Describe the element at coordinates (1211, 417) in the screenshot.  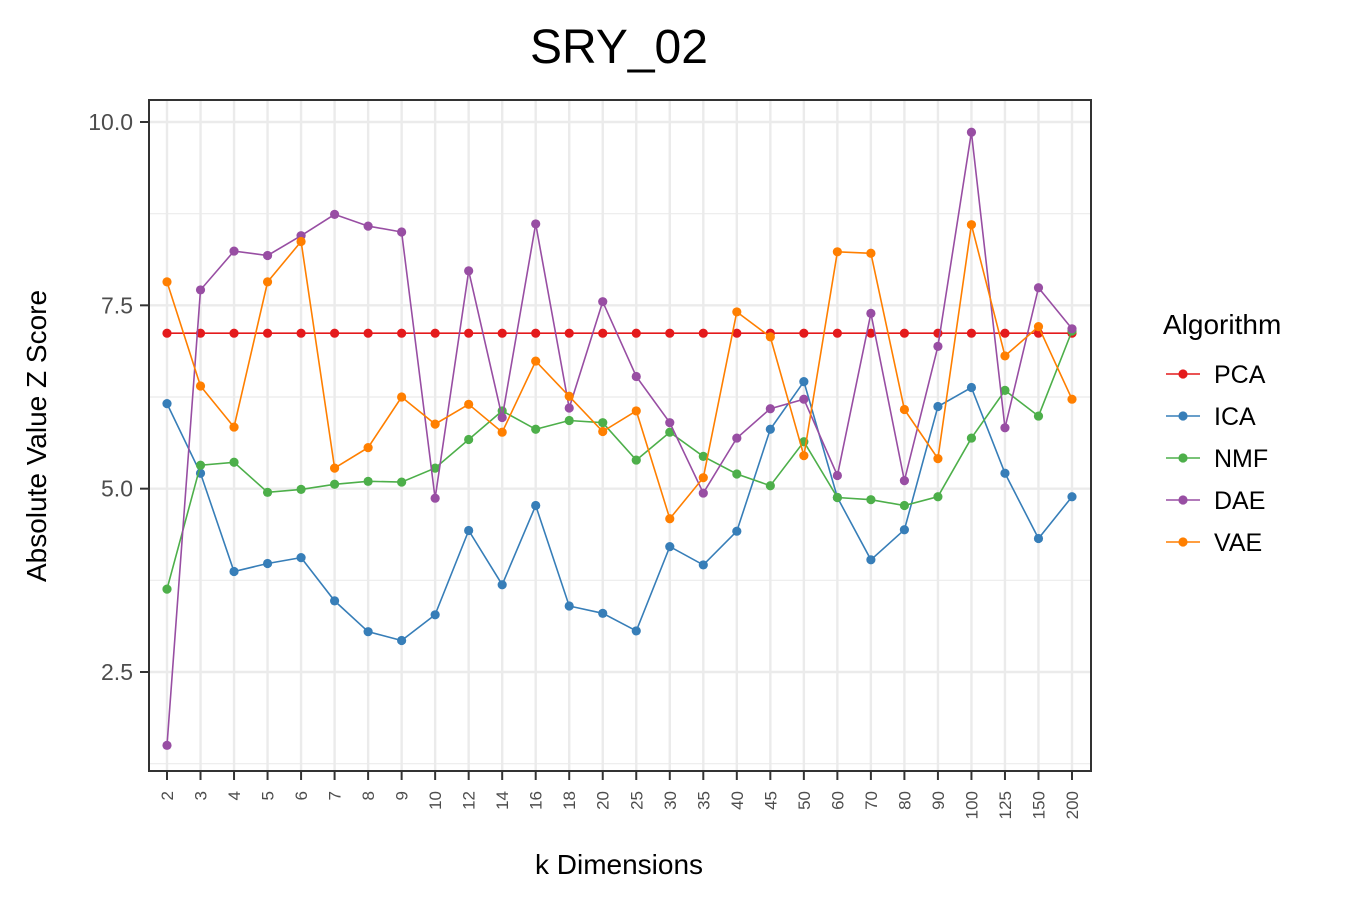
I see `legend-item-ica: ICA` at that location.